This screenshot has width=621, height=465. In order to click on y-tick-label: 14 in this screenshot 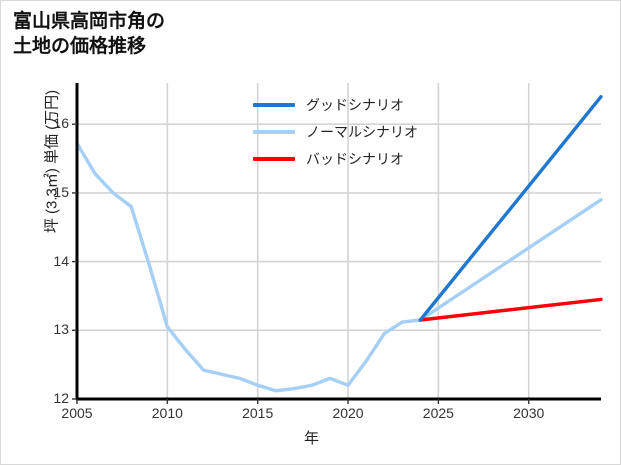, I will do `click(61, 260)`.